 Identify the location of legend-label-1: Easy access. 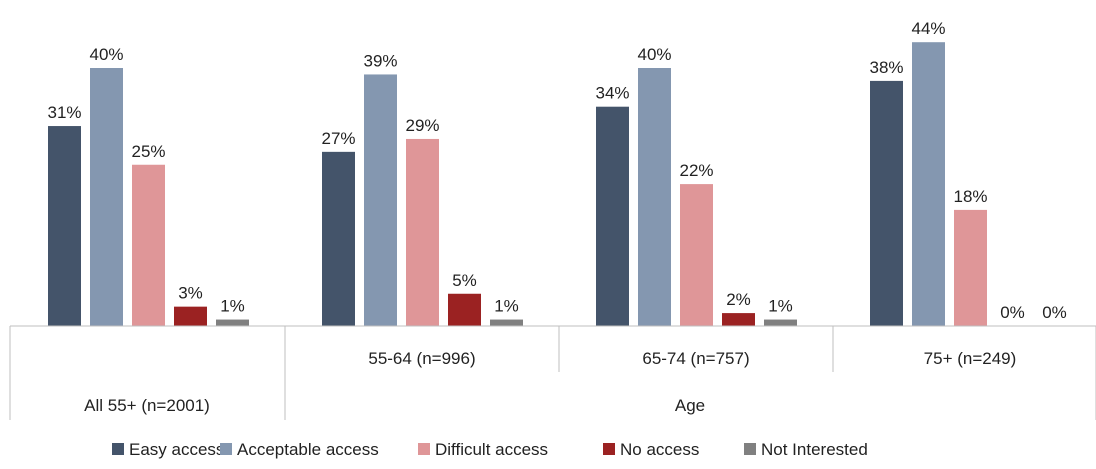
(176, 449).